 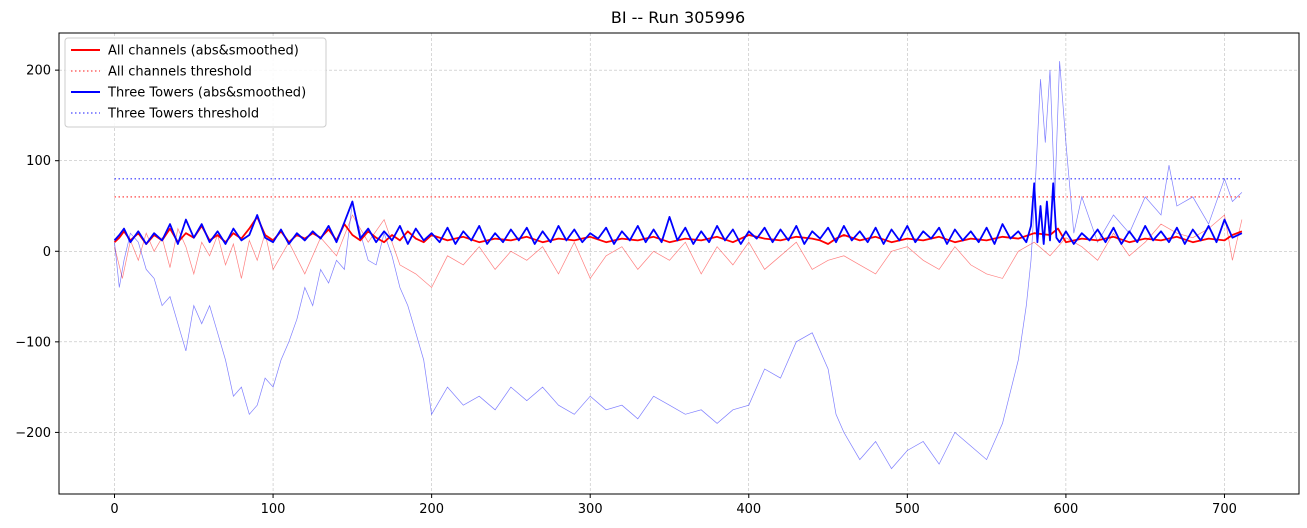 What do you see at coordinates (37, 252) in the screenshot?
I see `y-axis: −200 −100 0 100 200` at bounding box center [37, 252].